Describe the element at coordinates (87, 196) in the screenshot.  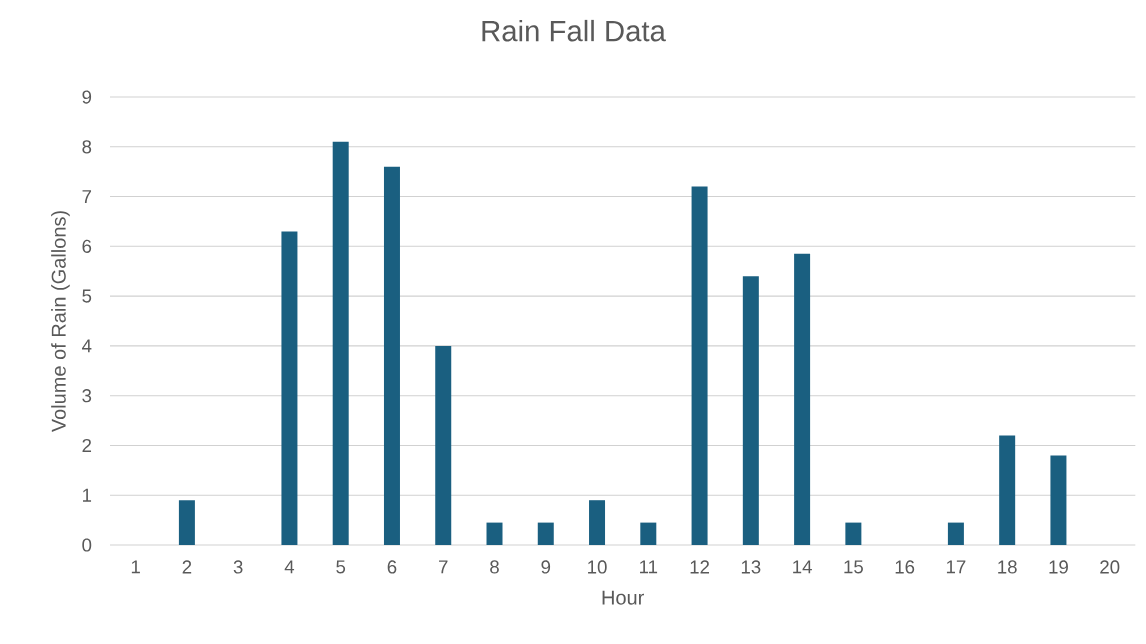
I see `y-tick-label: 7` at that location.